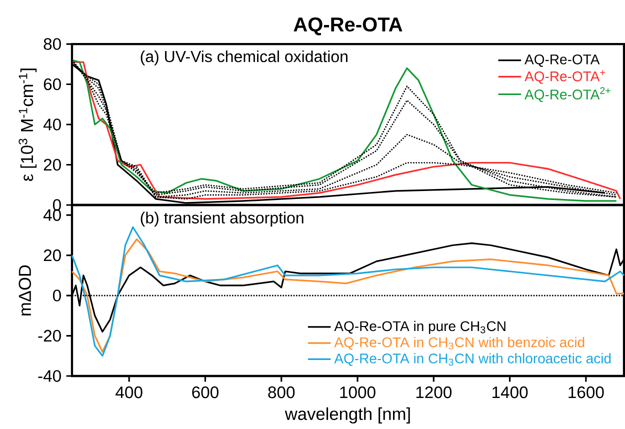 Image resolution: width=625 pixels, height=429 pixels. I want to click on x-tick-label: 400, so click(129, 392).